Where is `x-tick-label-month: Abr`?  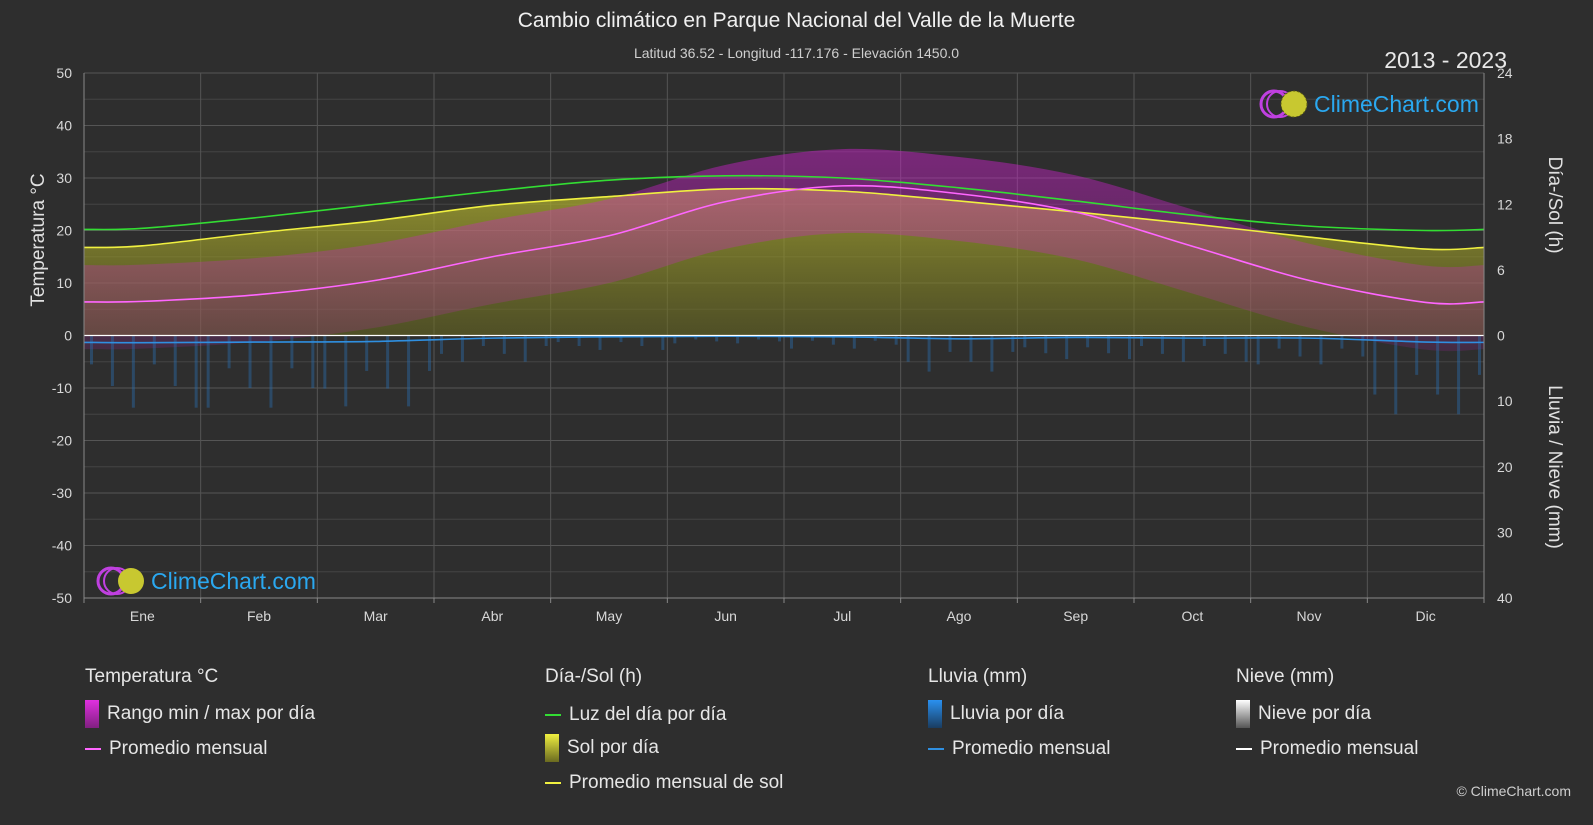
x-tick-label-month: Abr is located at coordinates (492, 616).